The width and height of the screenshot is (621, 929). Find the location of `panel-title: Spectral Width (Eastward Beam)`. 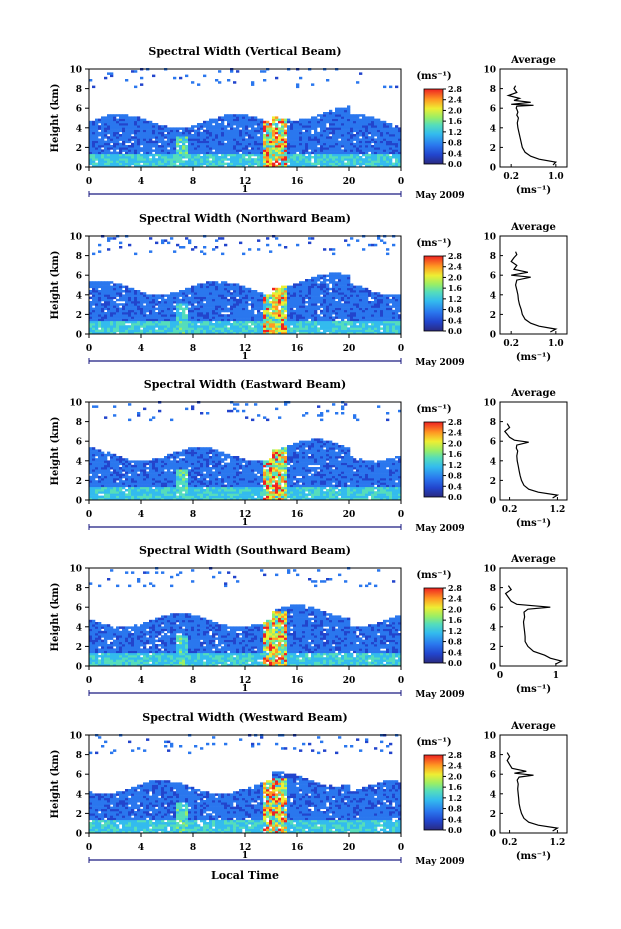

panel-title: Spectral Width (Eastward Beam) is located at coordinates (245, 384).